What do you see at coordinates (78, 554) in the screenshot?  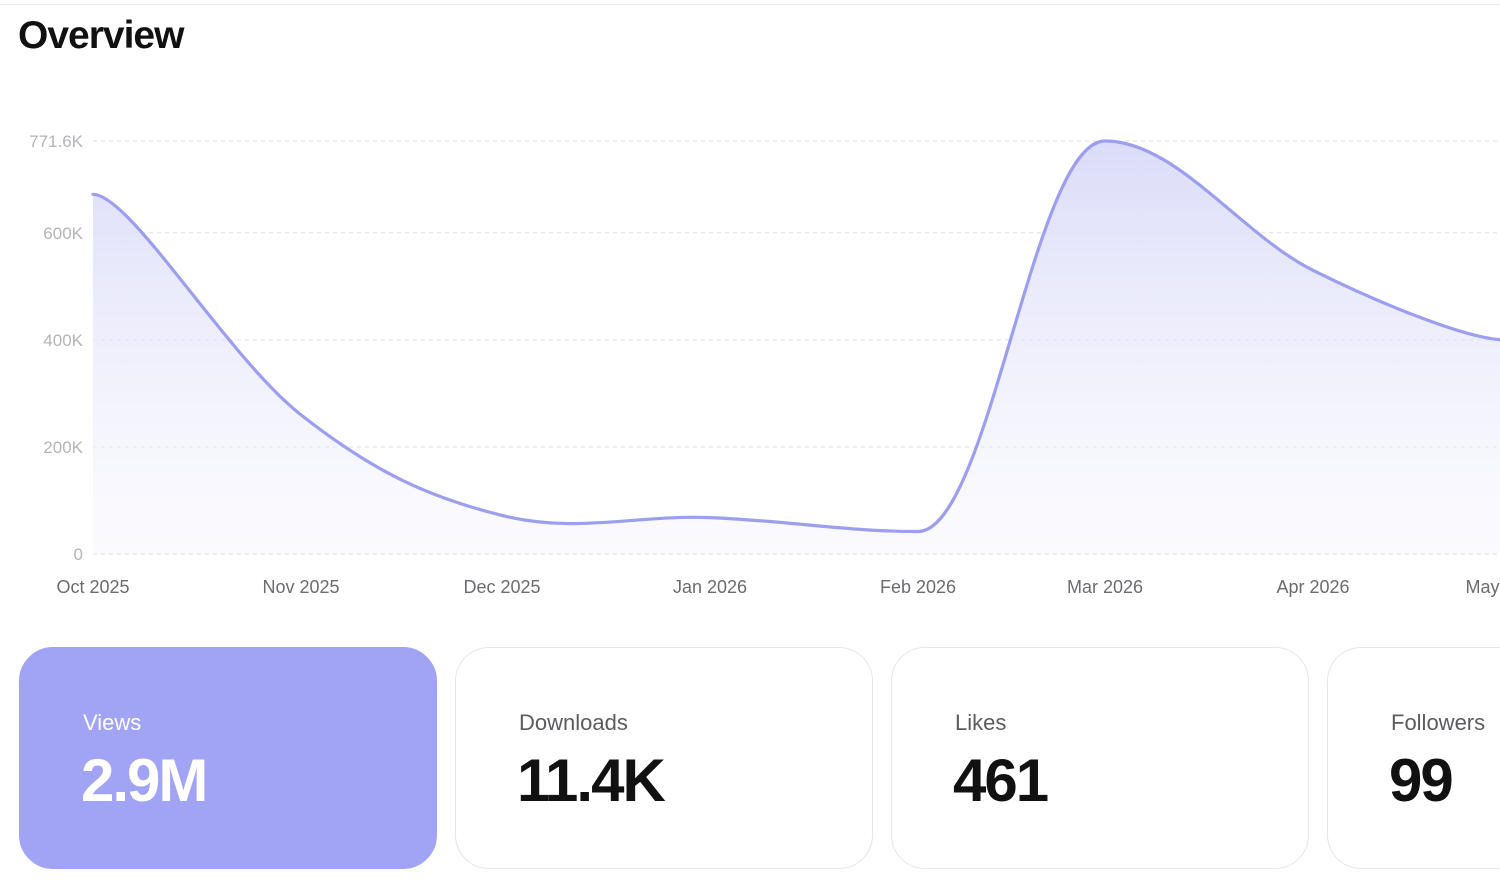 I see `y-tick-label: 0` at bounding box center [78, 554].